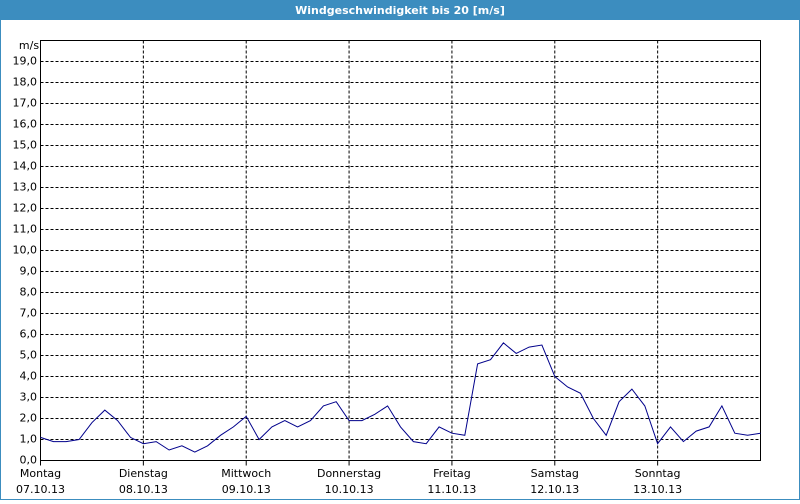 The image size is (800, 504). I want to click on y-tick-label: 3,0, so click(29, 397).